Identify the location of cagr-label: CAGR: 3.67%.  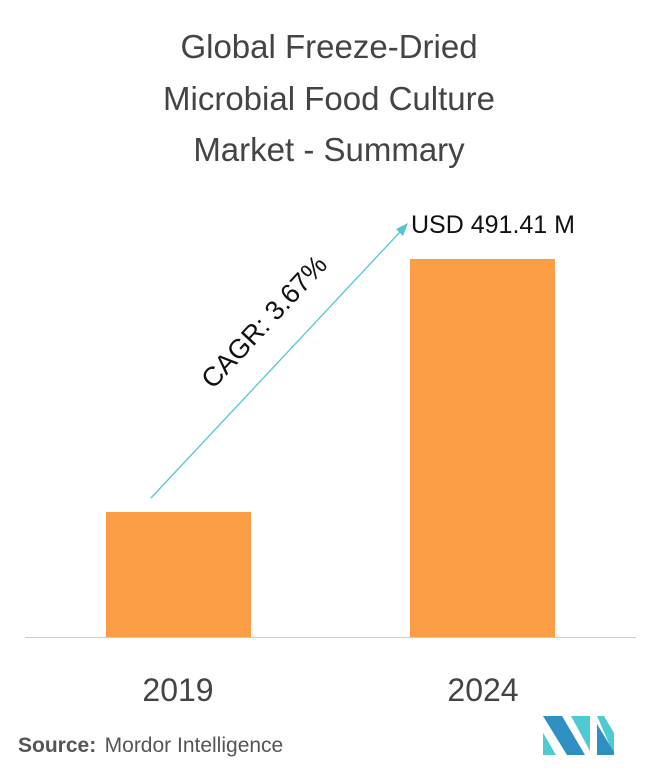
(264, 322).